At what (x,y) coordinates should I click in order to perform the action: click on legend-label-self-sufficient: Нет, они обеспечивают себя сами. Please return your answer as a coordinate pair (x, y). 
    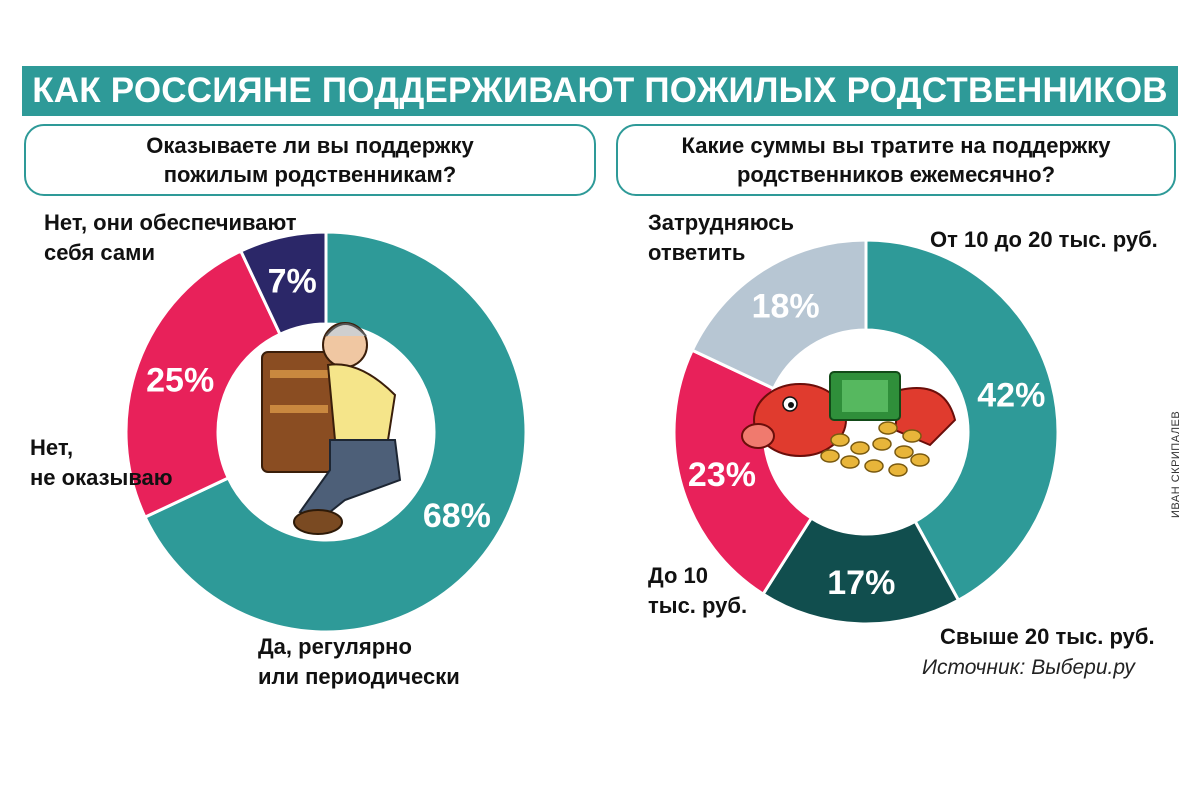
    Looking at the image, I should click on (170, 237).